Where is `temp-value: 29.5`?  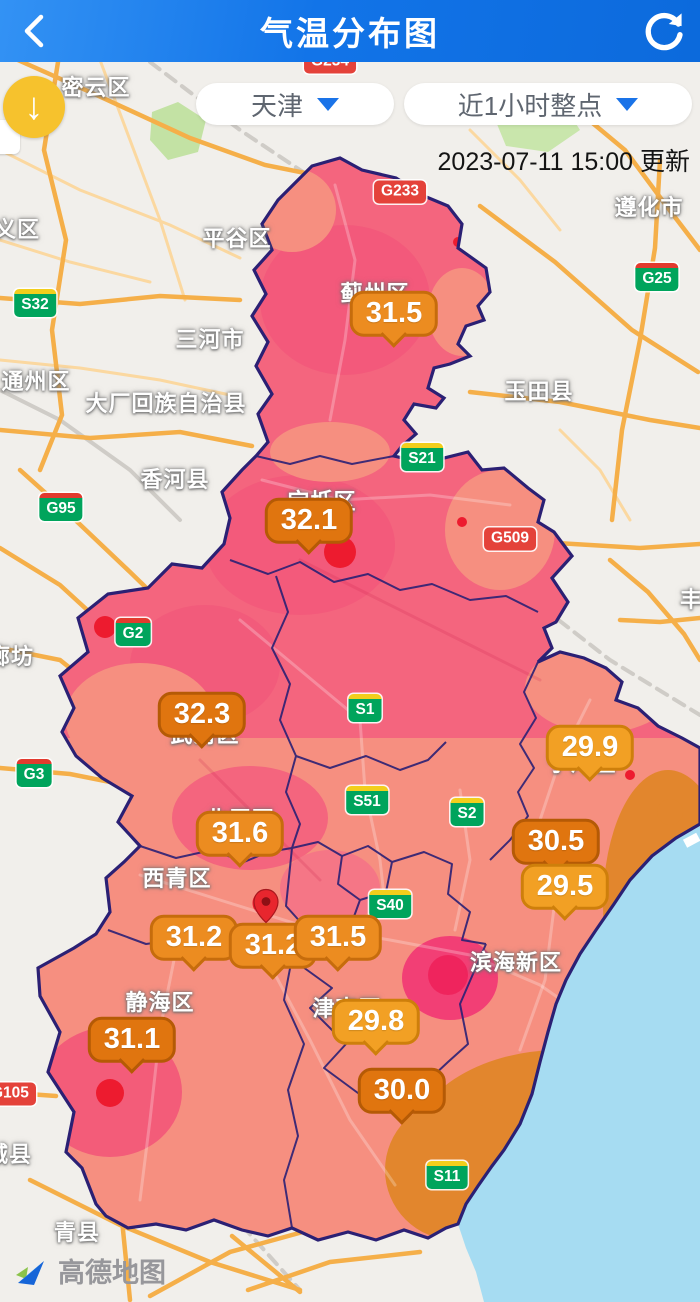 temp-value: 29.5 is located at coordinates (565, 885).